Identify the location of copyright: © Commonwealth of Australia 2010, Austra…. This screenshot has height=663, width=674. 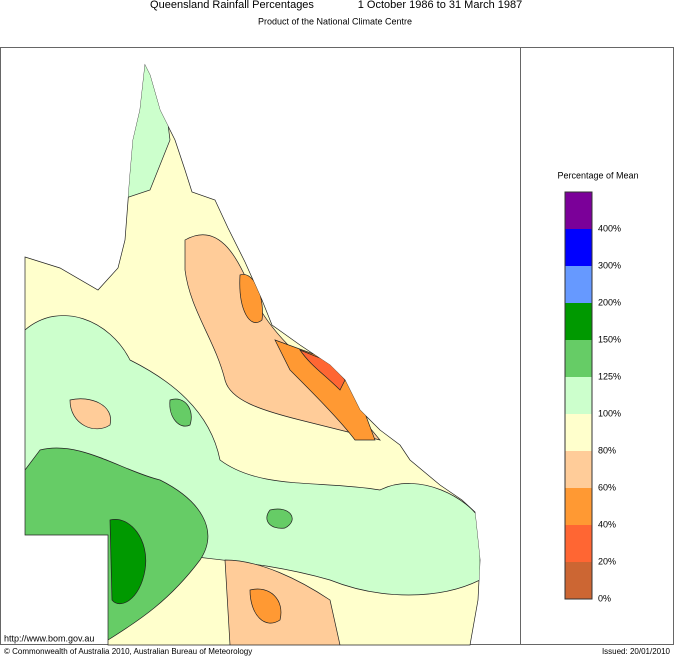
(128, 651).